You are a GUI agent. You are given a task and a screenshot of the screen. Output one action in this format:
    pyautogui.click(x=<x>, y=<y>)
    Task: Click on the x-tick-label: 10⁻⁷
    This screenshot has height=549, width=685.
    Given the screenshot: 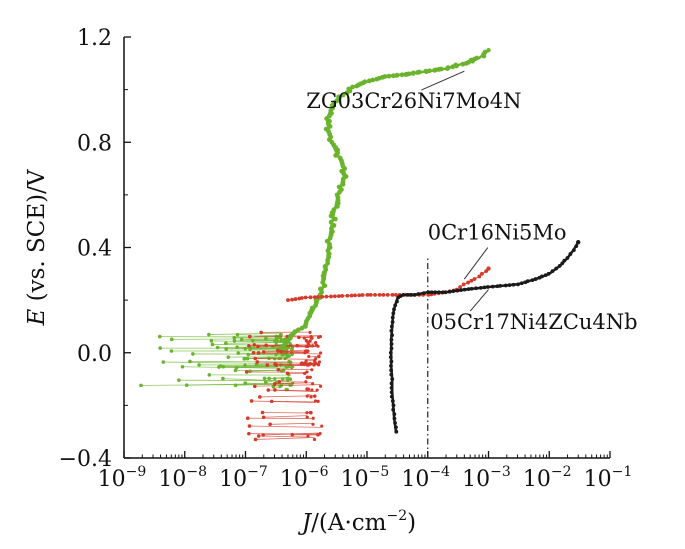 What is the action you would take?
    pyautogui.click(x=243, y=478)
    